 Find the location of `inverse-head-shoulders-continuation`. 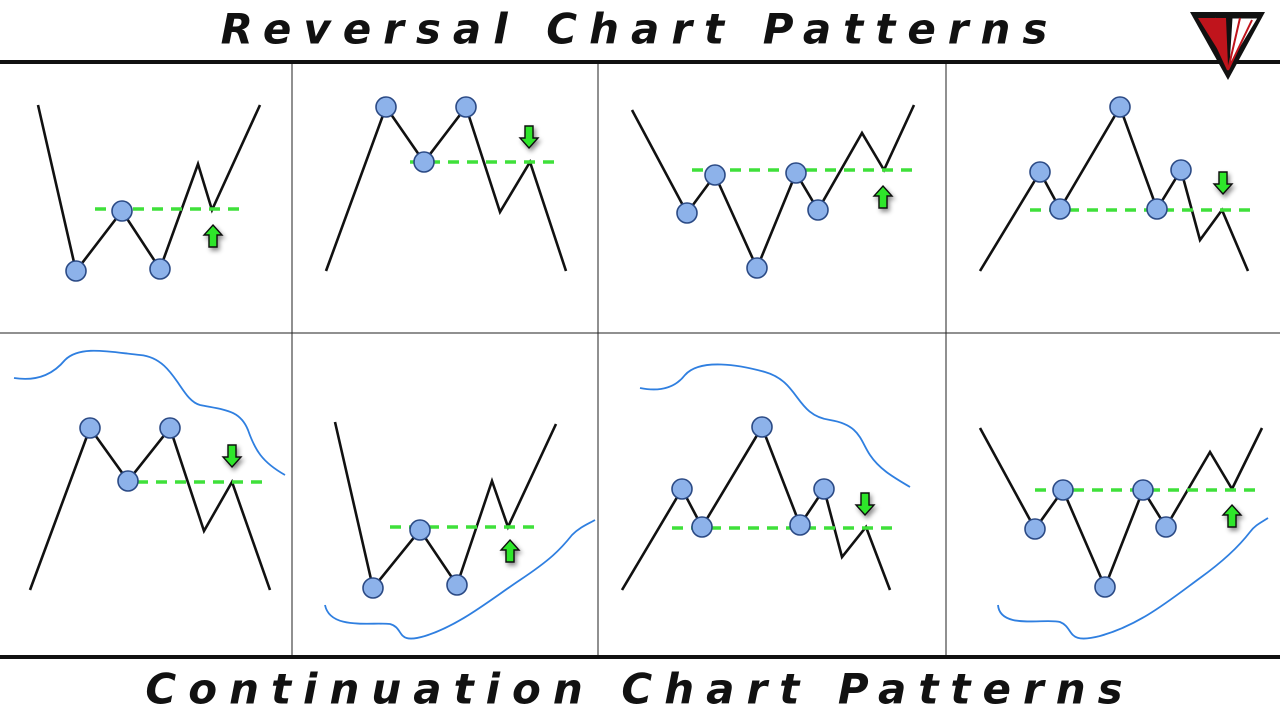

inverse-head-shoulders-continuation is located at coordinates (1123, 533).